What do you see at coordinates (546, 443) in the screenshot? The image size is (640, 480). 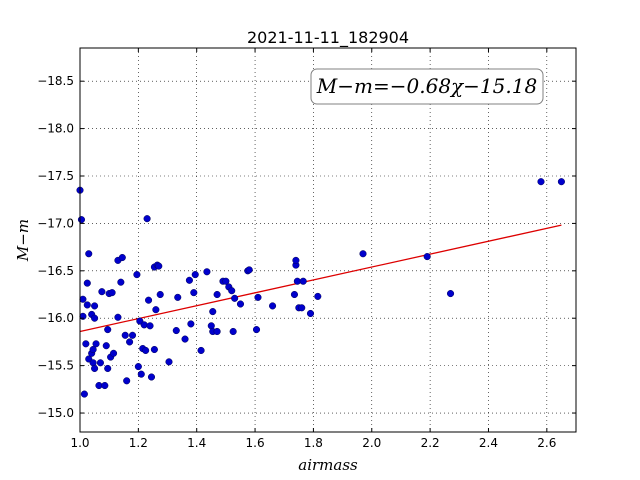 I see `x-tick-label: 2.6` at bounding box center [546, 443].